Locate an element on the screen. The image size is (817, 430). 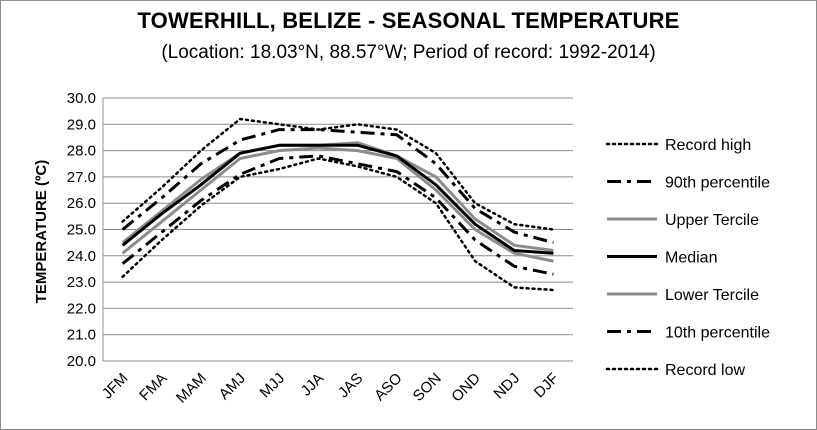
y-tick-label: 21.0 is located at coordinates (81, 335).